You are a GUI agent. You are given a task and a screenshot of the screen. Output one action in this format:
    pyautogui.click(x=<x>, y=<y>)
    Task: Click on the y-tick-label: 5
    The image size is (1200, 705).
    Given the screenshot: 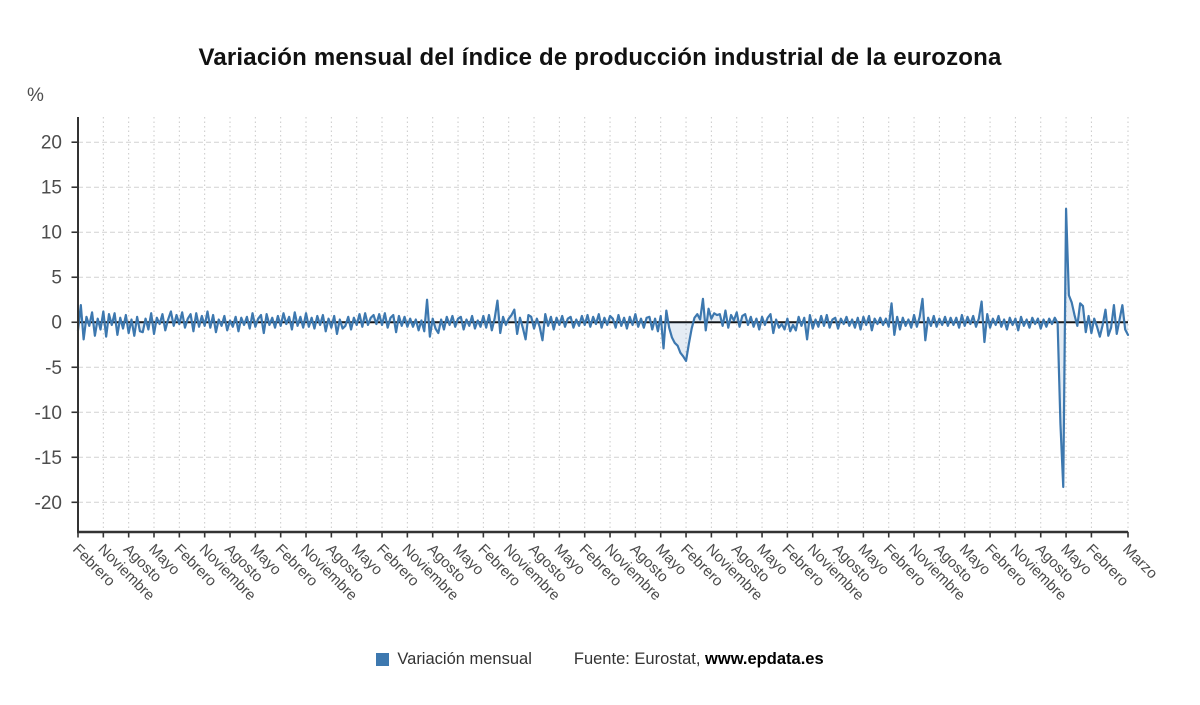 What is the action you would take?
    pyautogui.click(x=56, y=278)
    